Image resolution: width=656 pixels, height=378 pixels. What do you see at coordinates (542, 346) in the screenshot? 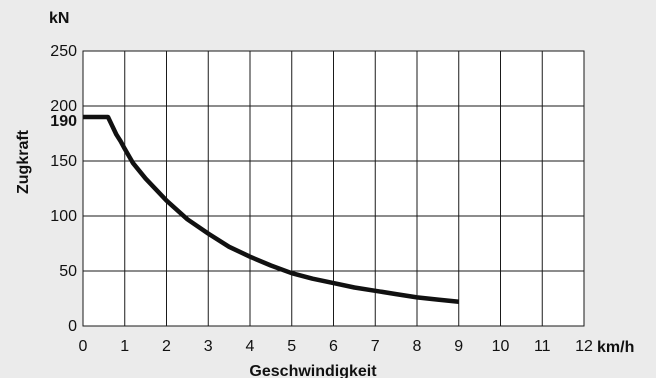
I see `x-tick-label: 11` at bounding box center [542, 346].